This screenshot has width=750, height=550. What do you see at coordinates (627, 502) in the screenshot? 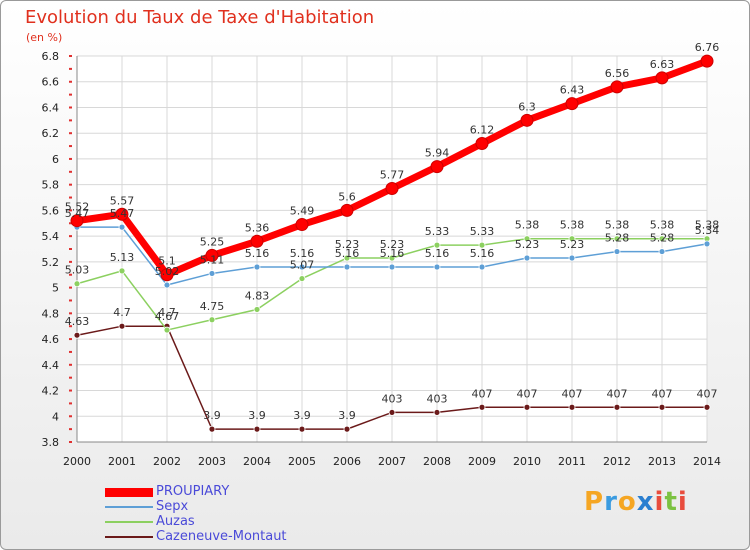
I see `logo-letter: o` at bounding box center [627, 502].